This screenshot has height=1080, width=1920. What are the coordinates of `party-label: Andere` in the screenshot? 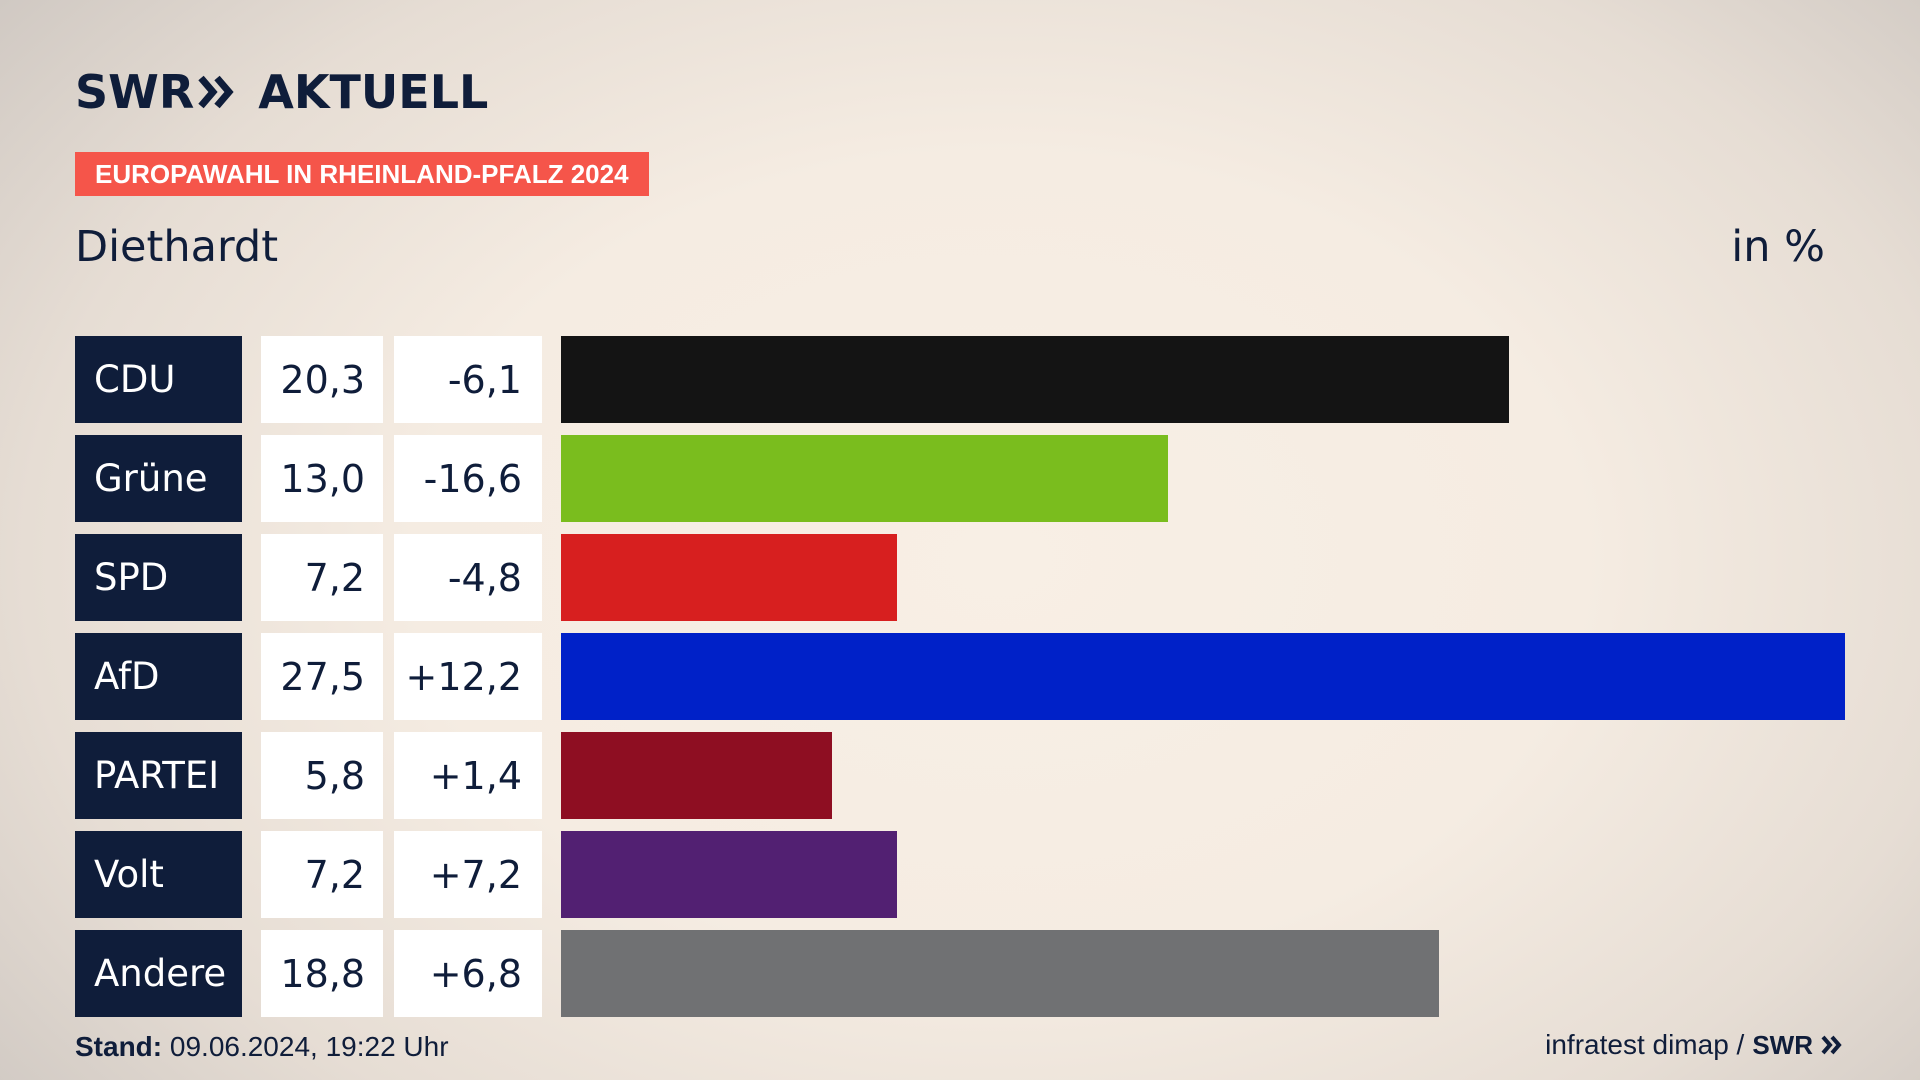 It's located at (158, 973).